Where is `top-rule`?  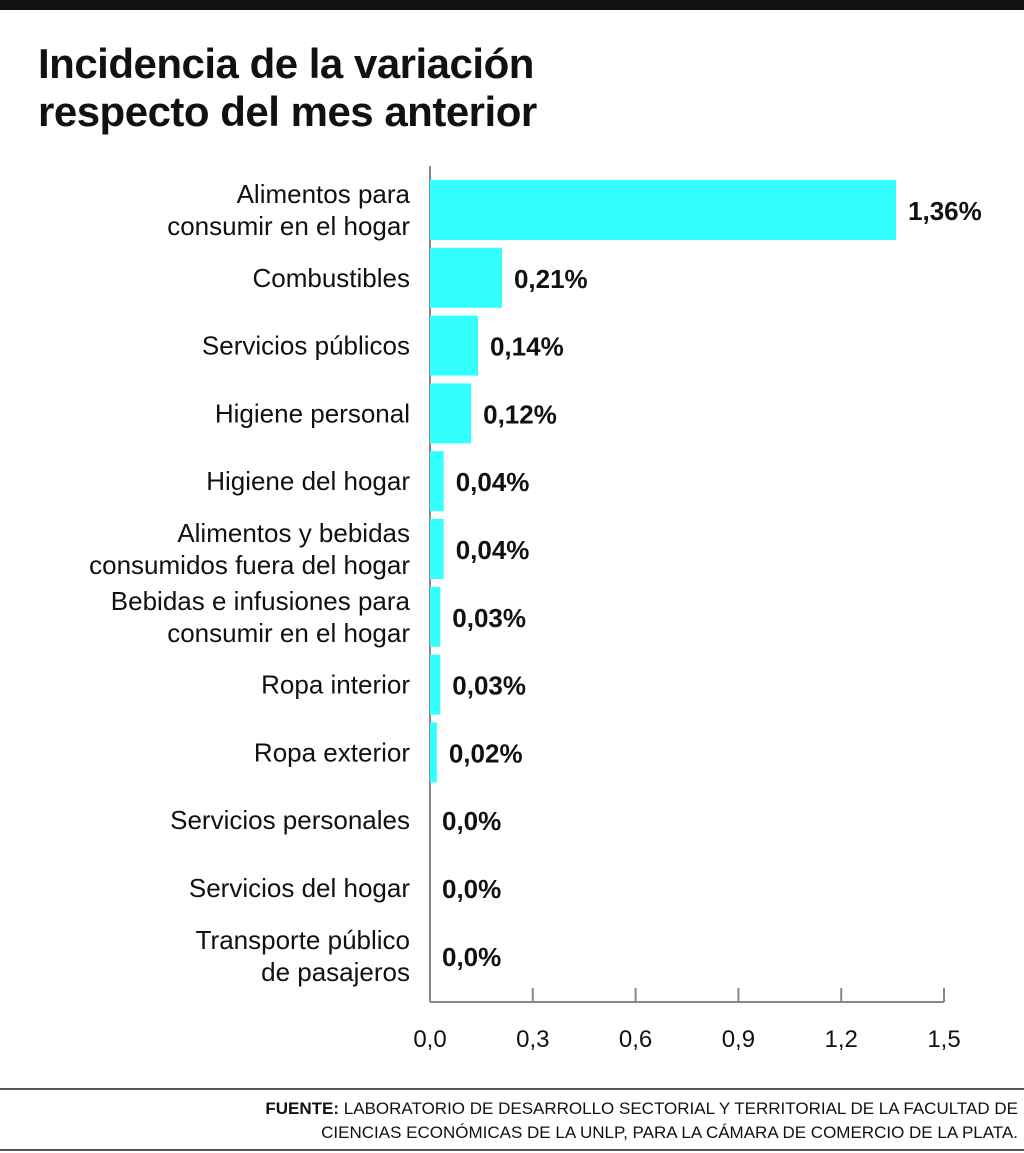
top-rule is located at coordinates (512, 5).